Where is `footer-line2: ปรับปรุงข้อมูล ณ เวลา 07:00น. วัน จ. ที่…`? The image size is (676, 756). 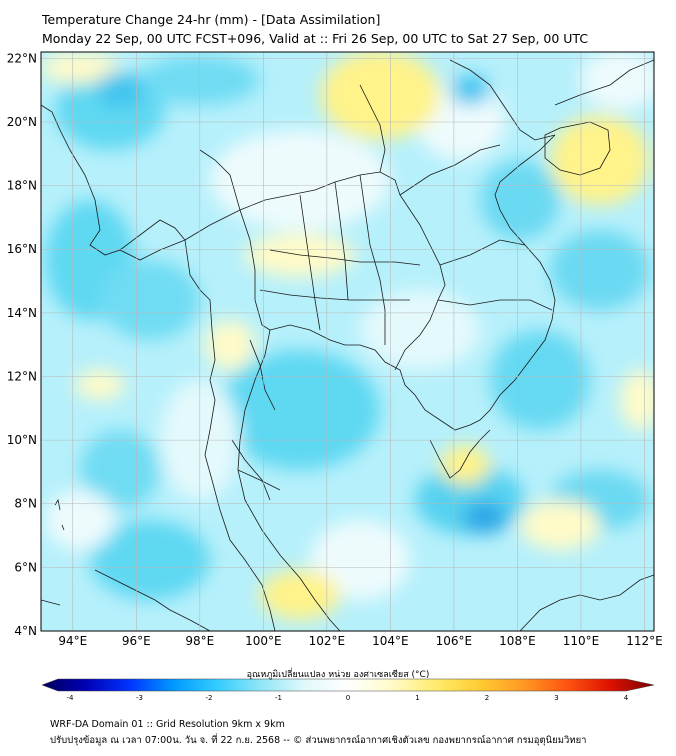 footer-line2: ปรับปรุงข้อมูล ณ เวลา 07:00น. วัน จ. ที่… is located at coordinates (318, 740).